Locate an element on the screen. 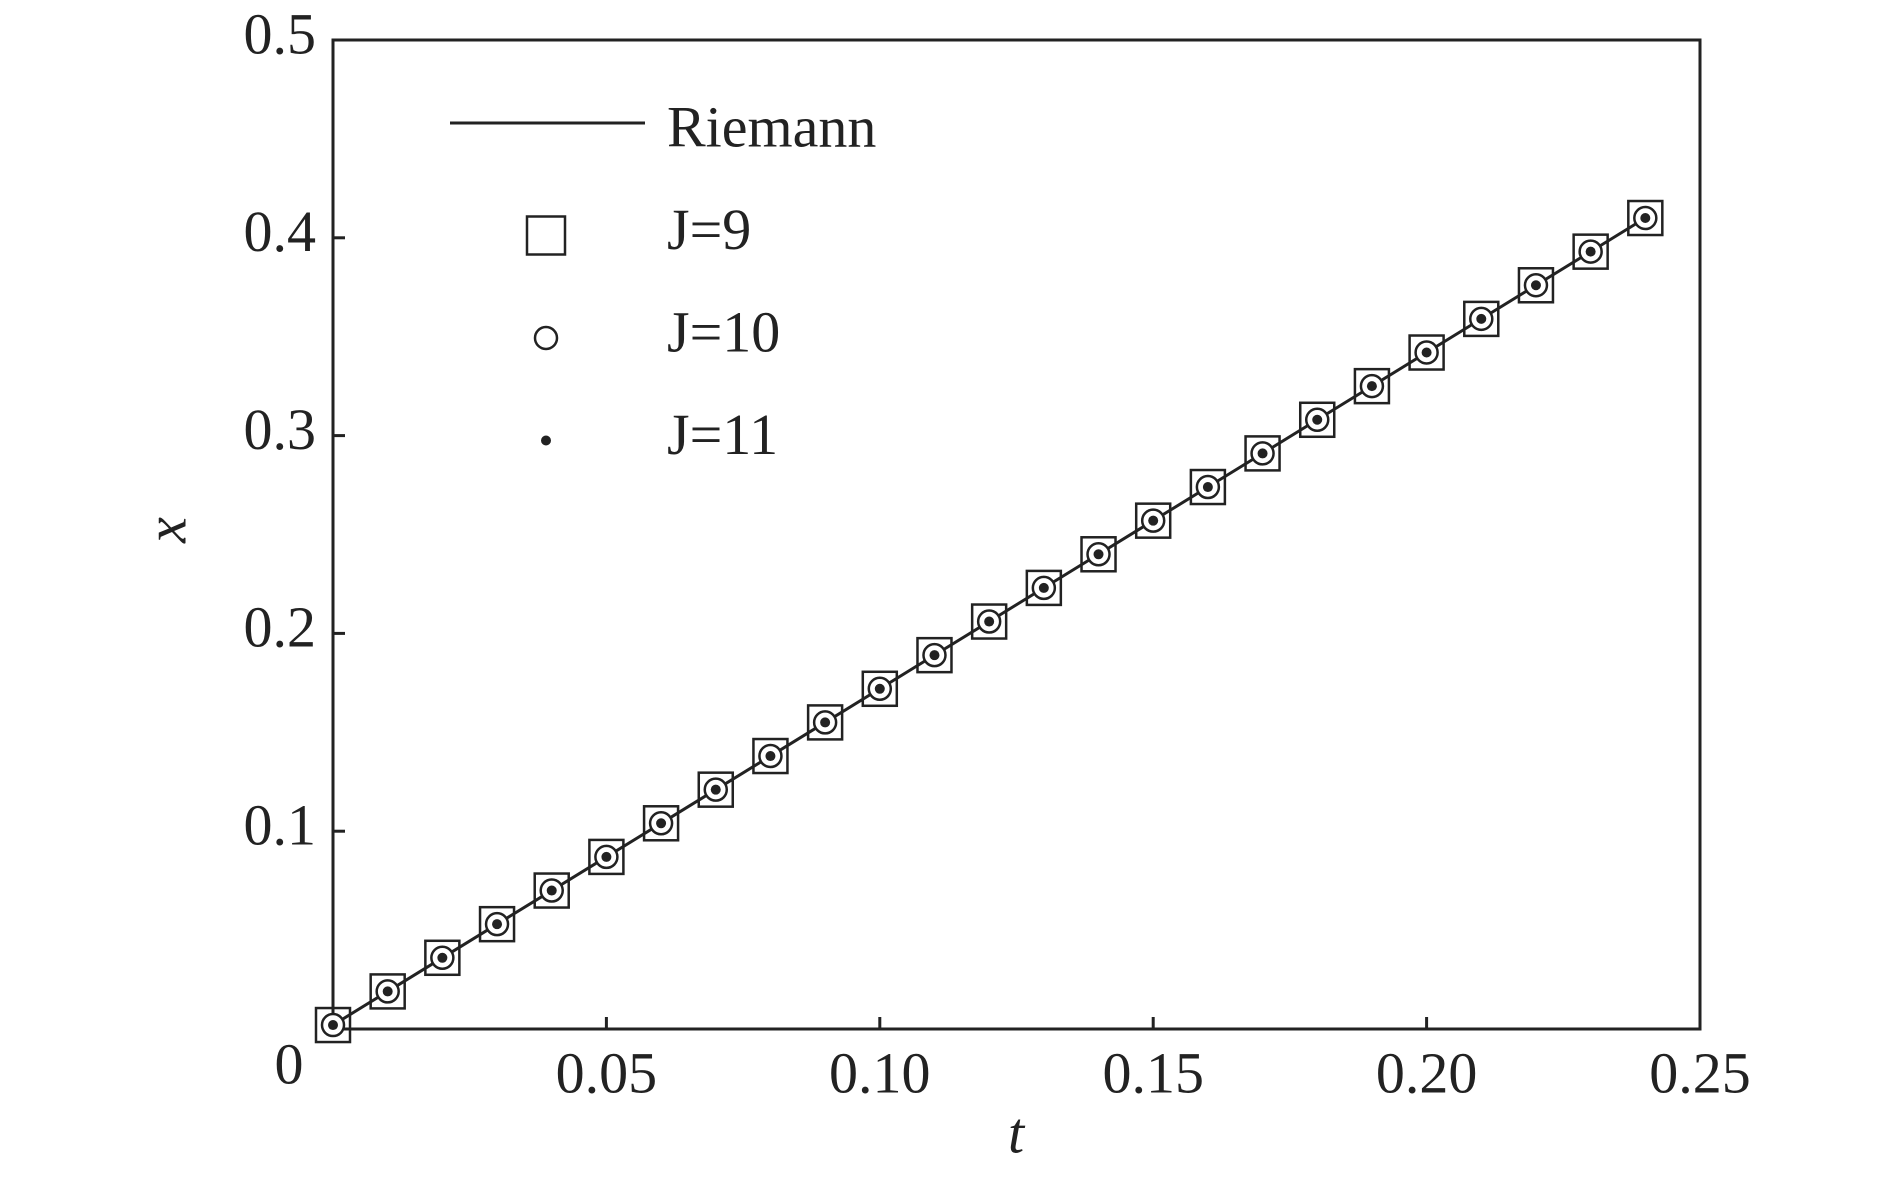 The width and height of the screenshot is (1890, 1186). y-tick-label: 0.4 is located at coordinates (280, 231).